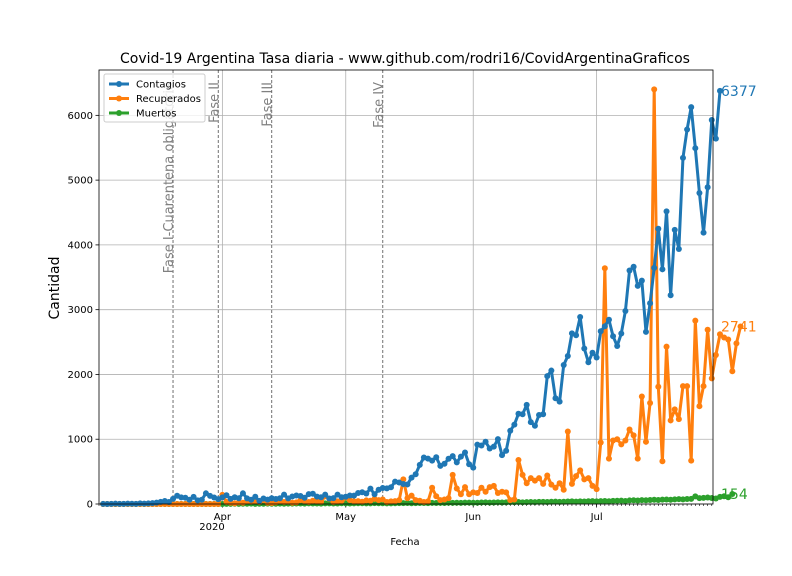 The height and width of the screenshot is (576, 792). Describe the element at coordinates (168, 99) in the screenshot. I see `legend-entry: Recuperados` at that location.